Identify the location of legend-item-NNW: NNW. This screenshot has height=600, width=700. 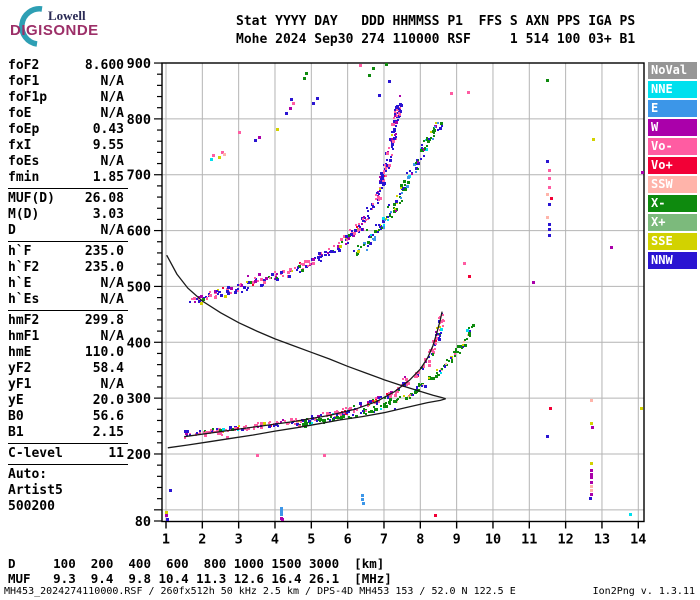
(672, 260).